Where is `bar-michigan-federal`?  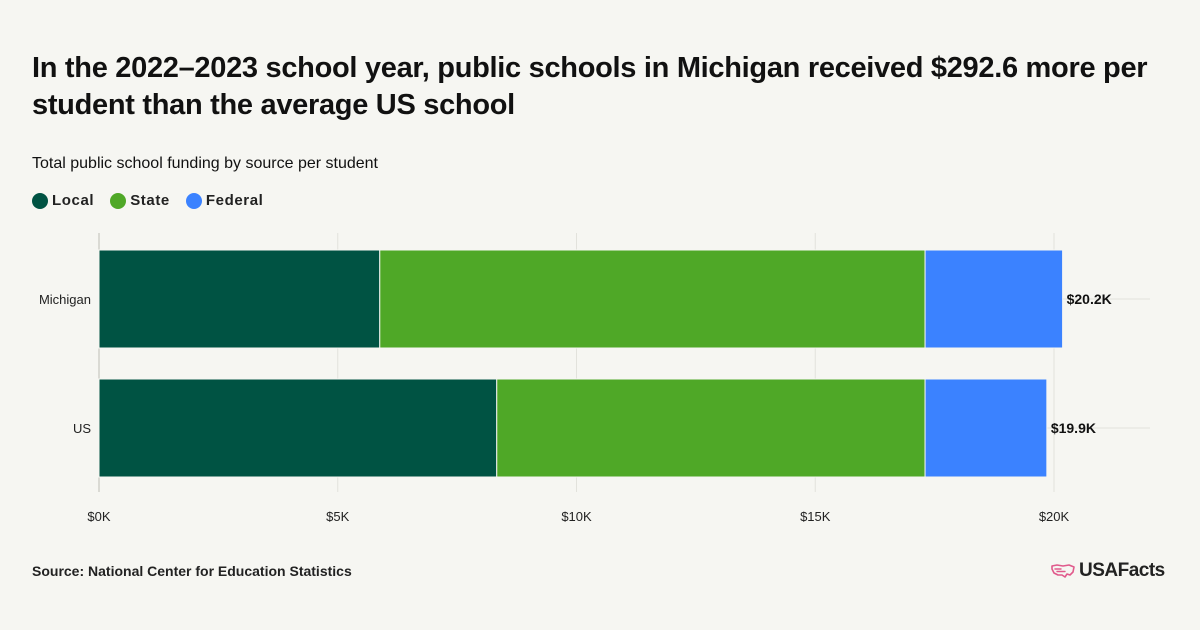
bar-michigan-federal is located at coordinates (994, 299).